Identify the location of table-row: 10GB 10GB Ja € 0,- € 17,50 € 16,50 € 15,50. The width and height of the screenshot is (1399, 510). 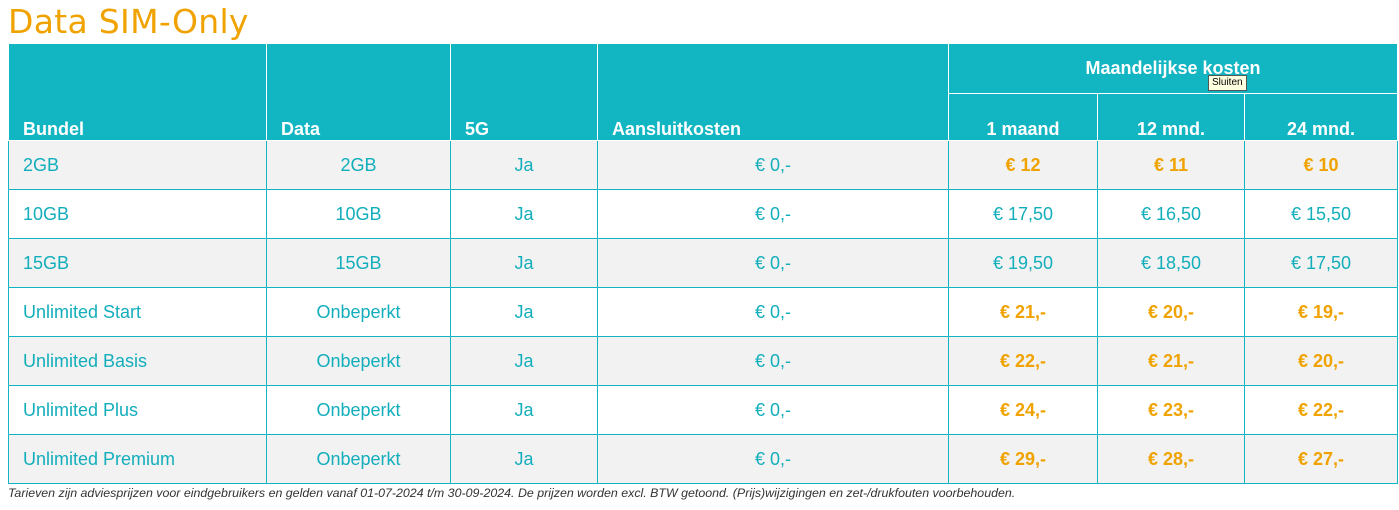
(703, 214).